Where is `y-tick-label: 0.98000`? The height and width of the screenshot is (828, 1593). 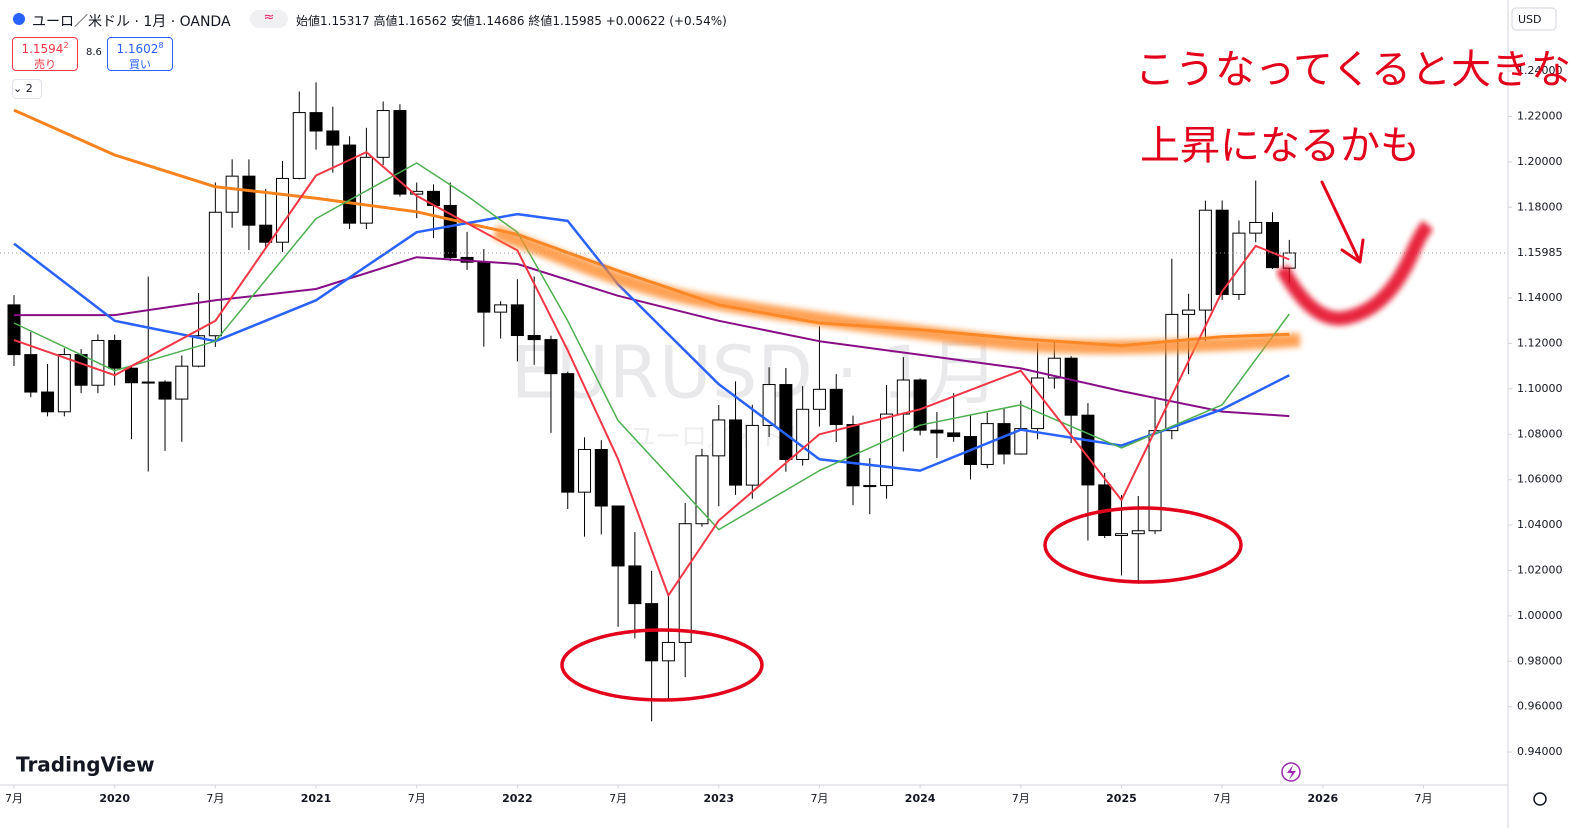 y-tick-label: 0.98000 is located at coordinates (1540, 660).